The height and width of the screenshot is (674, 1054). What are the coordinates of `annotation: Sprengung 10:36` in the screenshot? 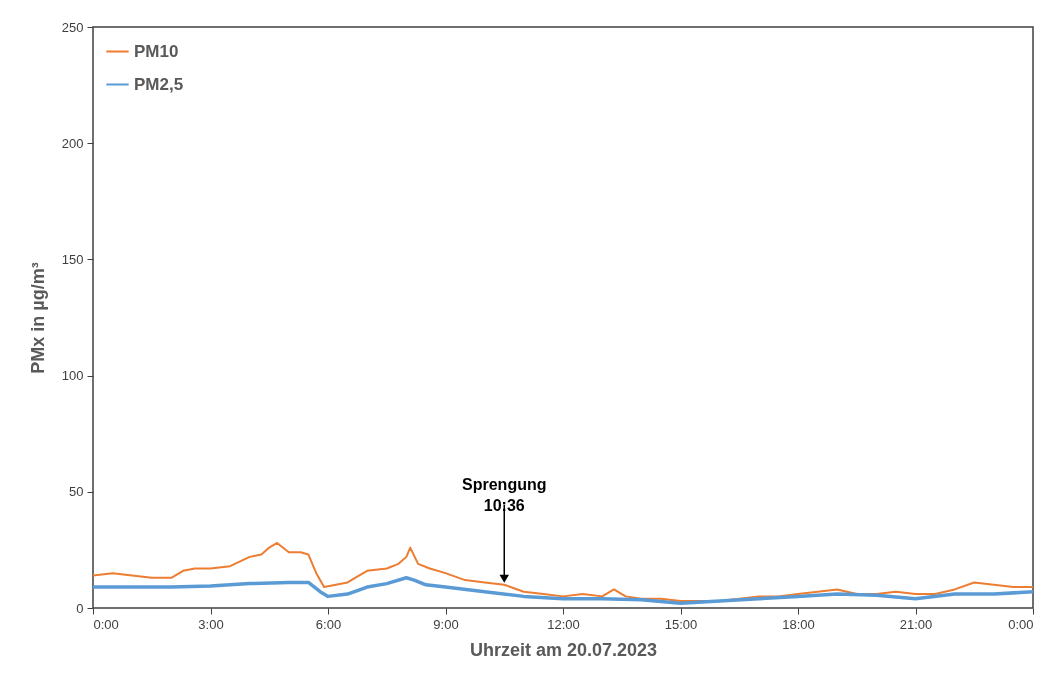 It's located at (504, 494).